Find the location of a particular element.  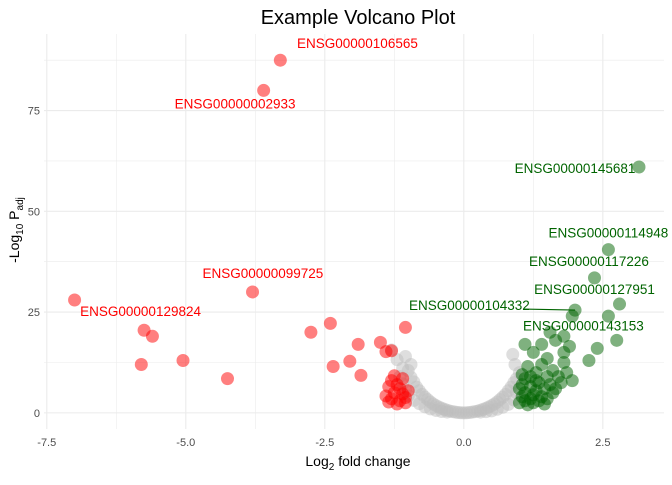

x-tick-label: -7.5 is located at coordinates (46, 443).